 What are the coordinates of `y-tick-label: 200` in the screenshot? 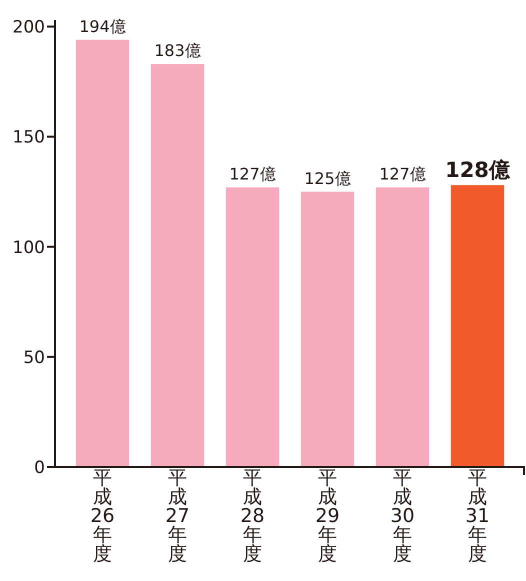 It's located at (28, 28).